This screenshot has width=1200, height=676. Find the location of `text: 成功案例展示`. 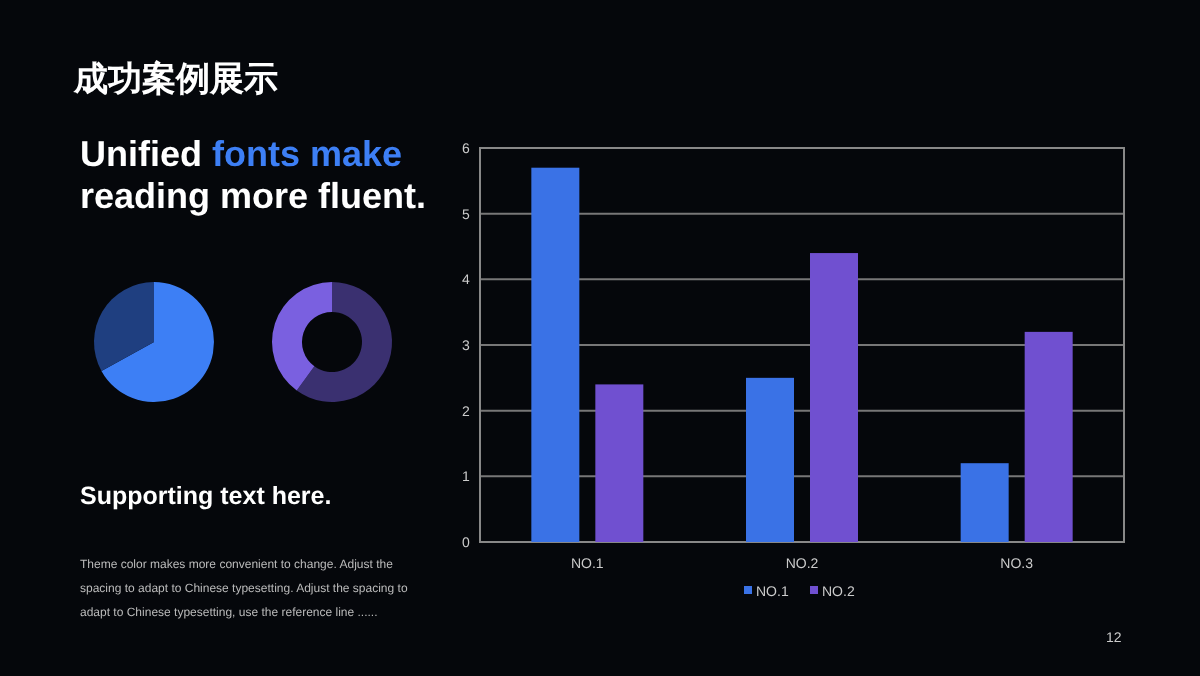

text: 成功案例展示 is located at coordinates (176, 80).